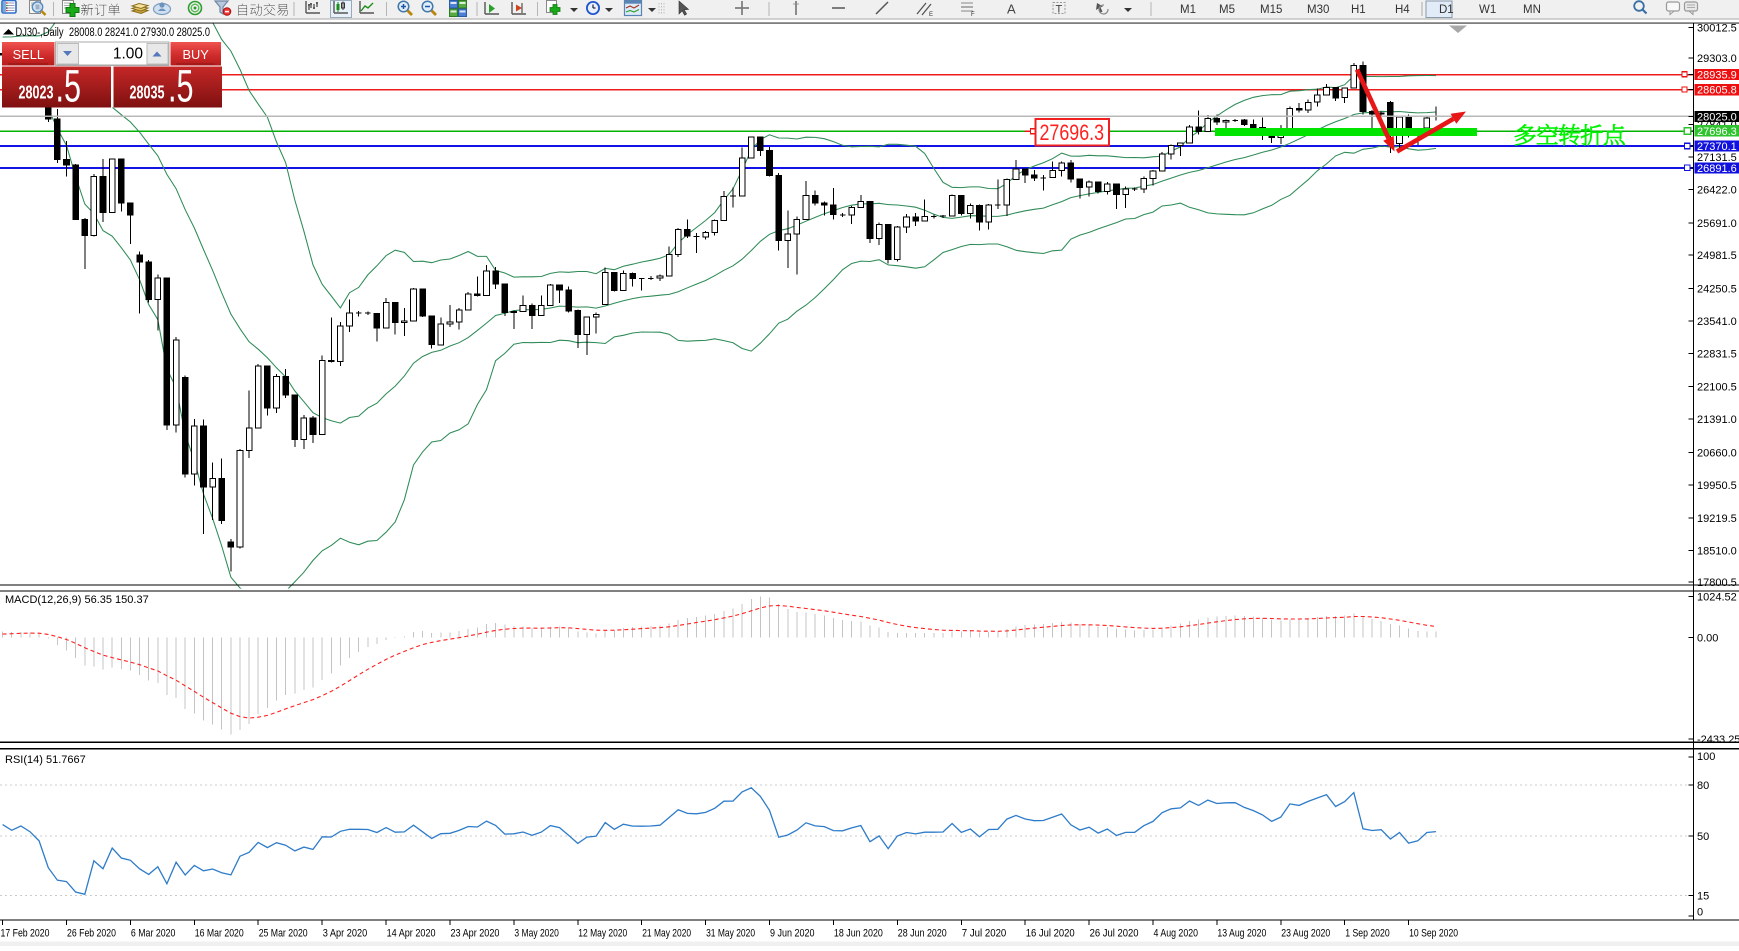 This screenshot has height=951, width=1739. I want to click on svg-text: H1, so click(1358, 10).